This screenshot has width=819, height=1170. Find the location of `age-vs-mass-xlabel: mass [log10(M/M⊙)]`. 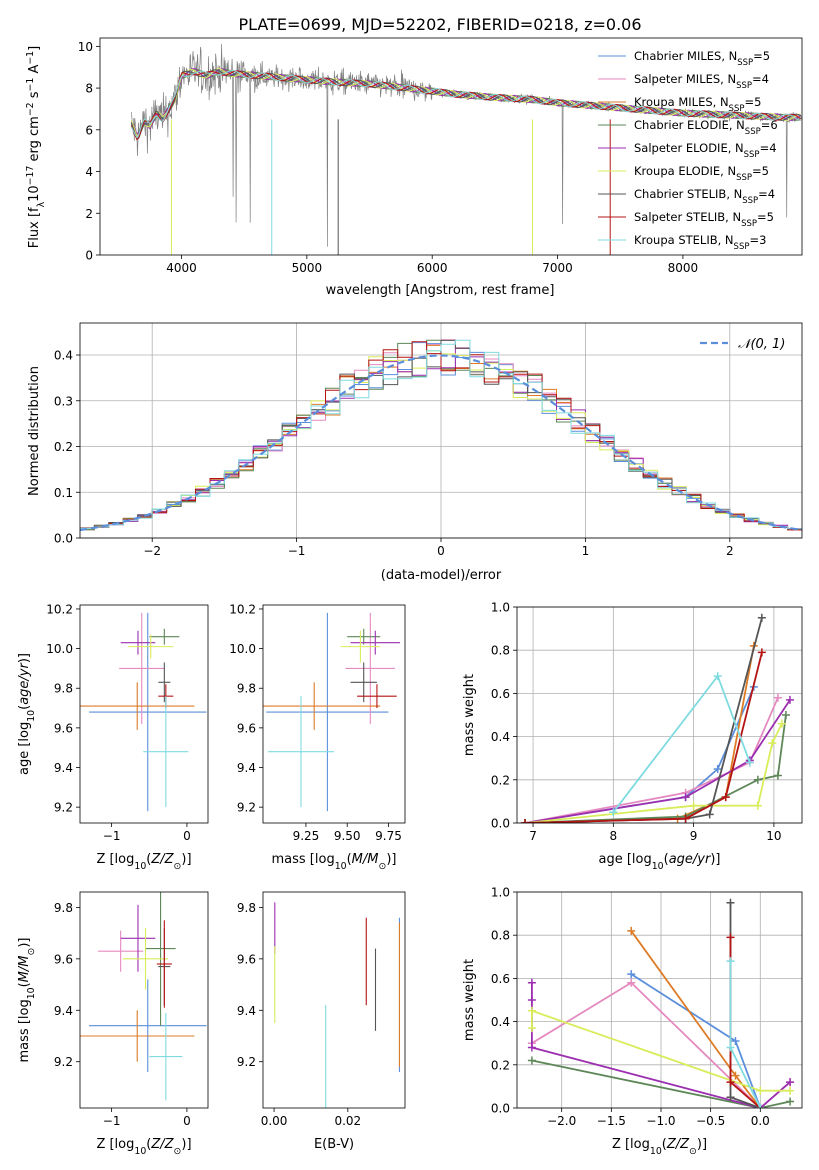

age-vs-mass-xlabel: mass [log10(M/M⊙)] is located at coordinates (334, 862).